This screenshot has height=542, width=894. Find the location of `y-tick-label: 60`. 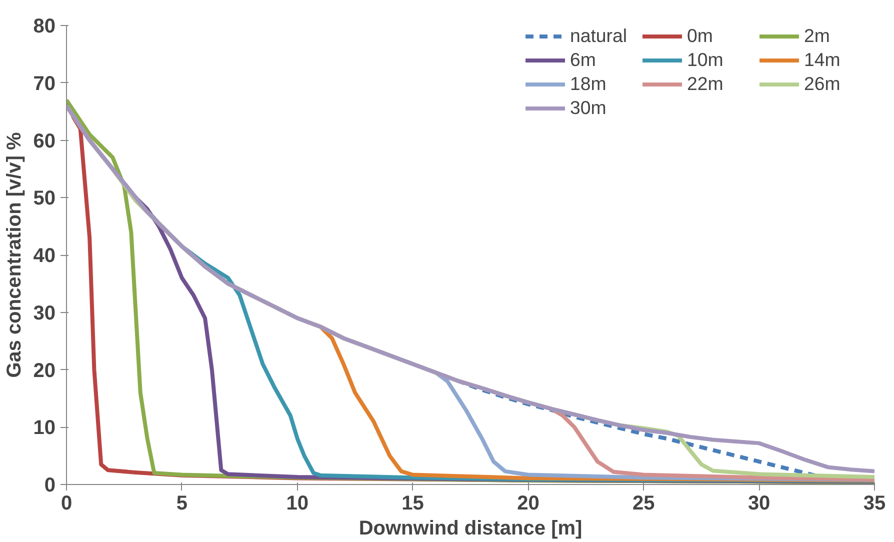

y-tick-label: 60 is located at coordinates (44, 141).